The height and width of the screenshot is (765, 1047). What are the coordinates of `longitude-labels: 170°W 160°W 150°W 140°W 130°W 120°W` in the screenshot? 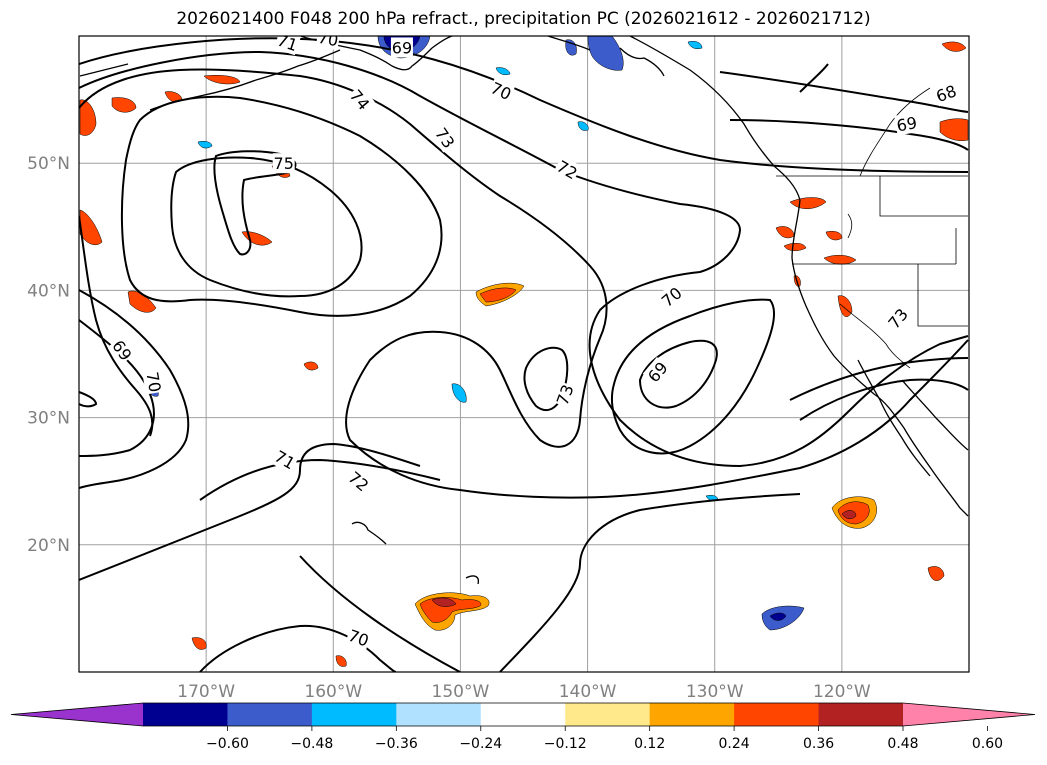 It's located at (524, 692).